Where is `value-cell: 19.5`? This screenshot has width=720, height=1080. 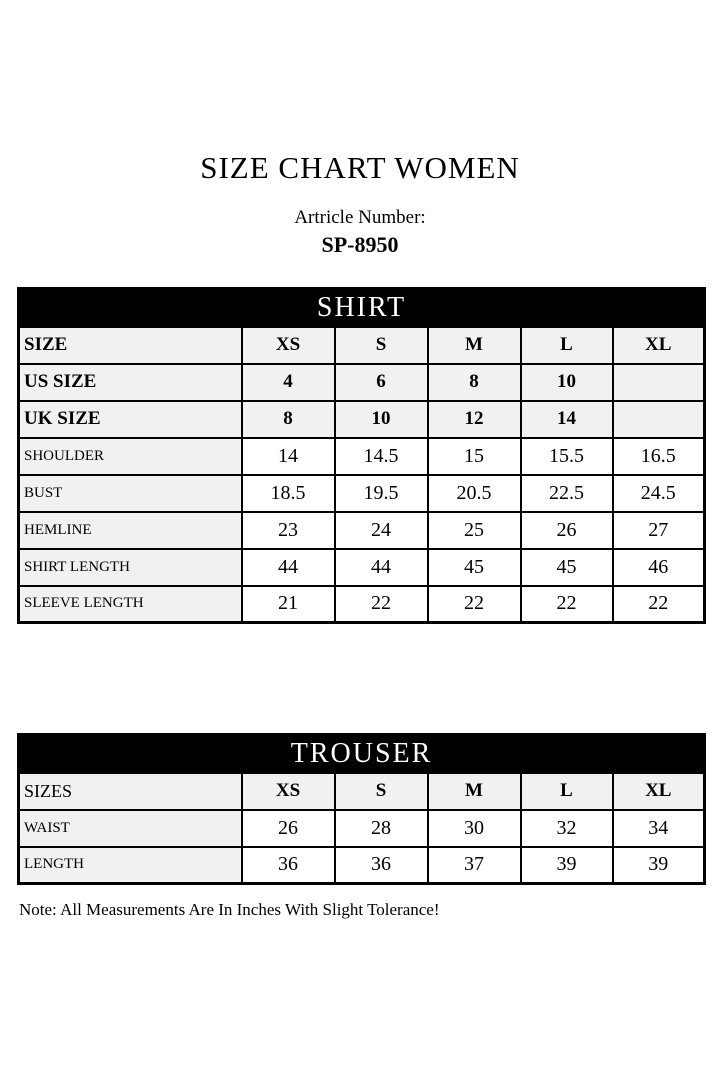 value-cell: 19.5 is located at coordinates (381, 493).